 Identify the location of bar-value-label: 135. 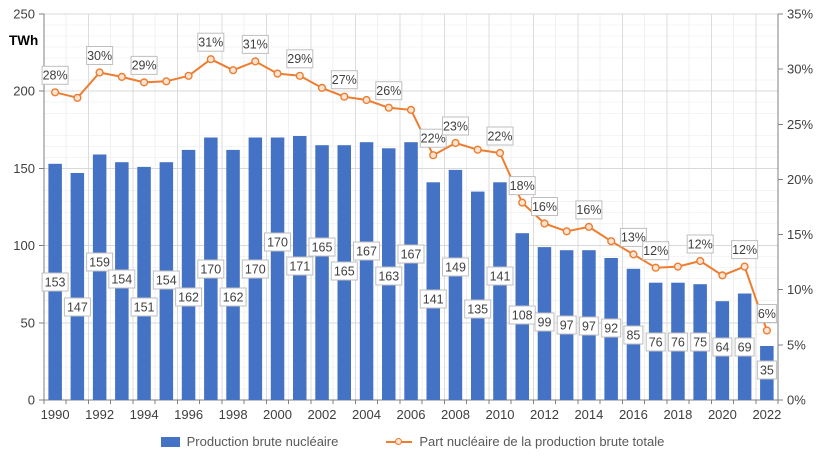
(477, 309).